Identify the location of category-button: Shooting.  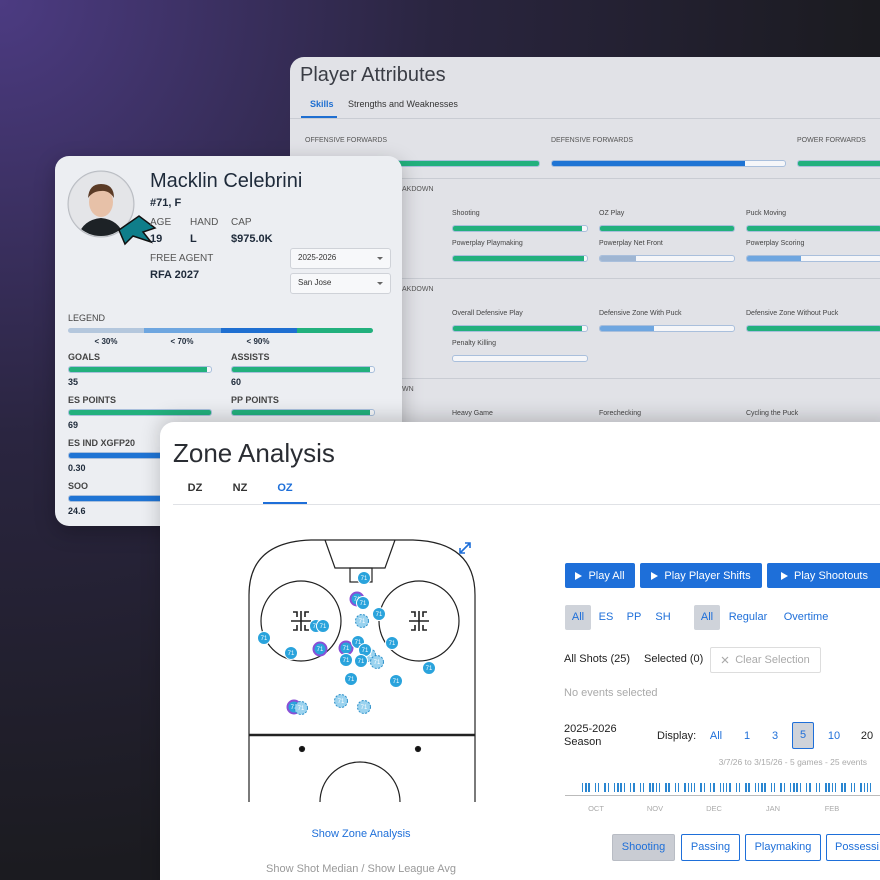
(643, 847).